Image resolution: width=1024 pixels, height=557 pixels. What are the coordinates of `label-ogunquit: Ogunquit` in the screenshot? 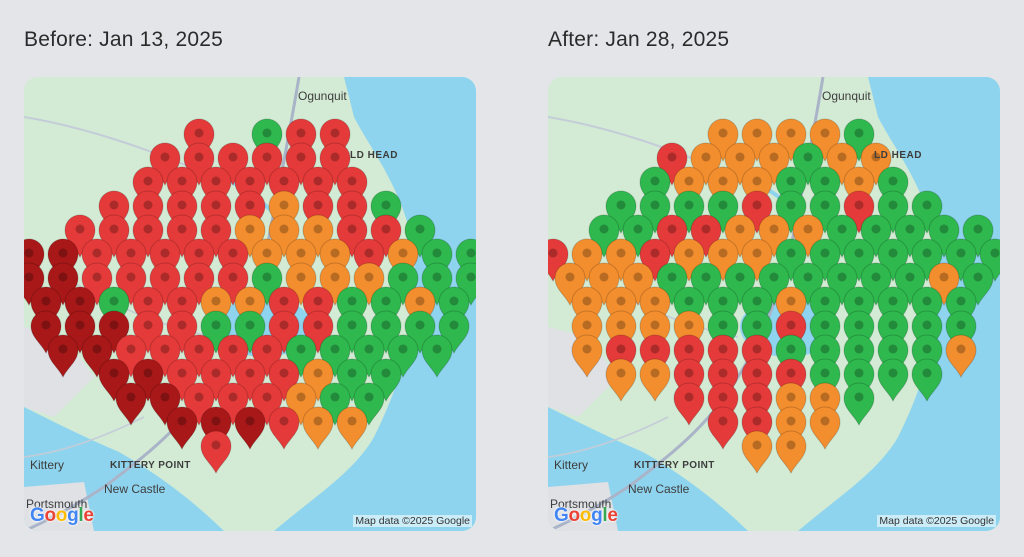 It's located at (322, 96).